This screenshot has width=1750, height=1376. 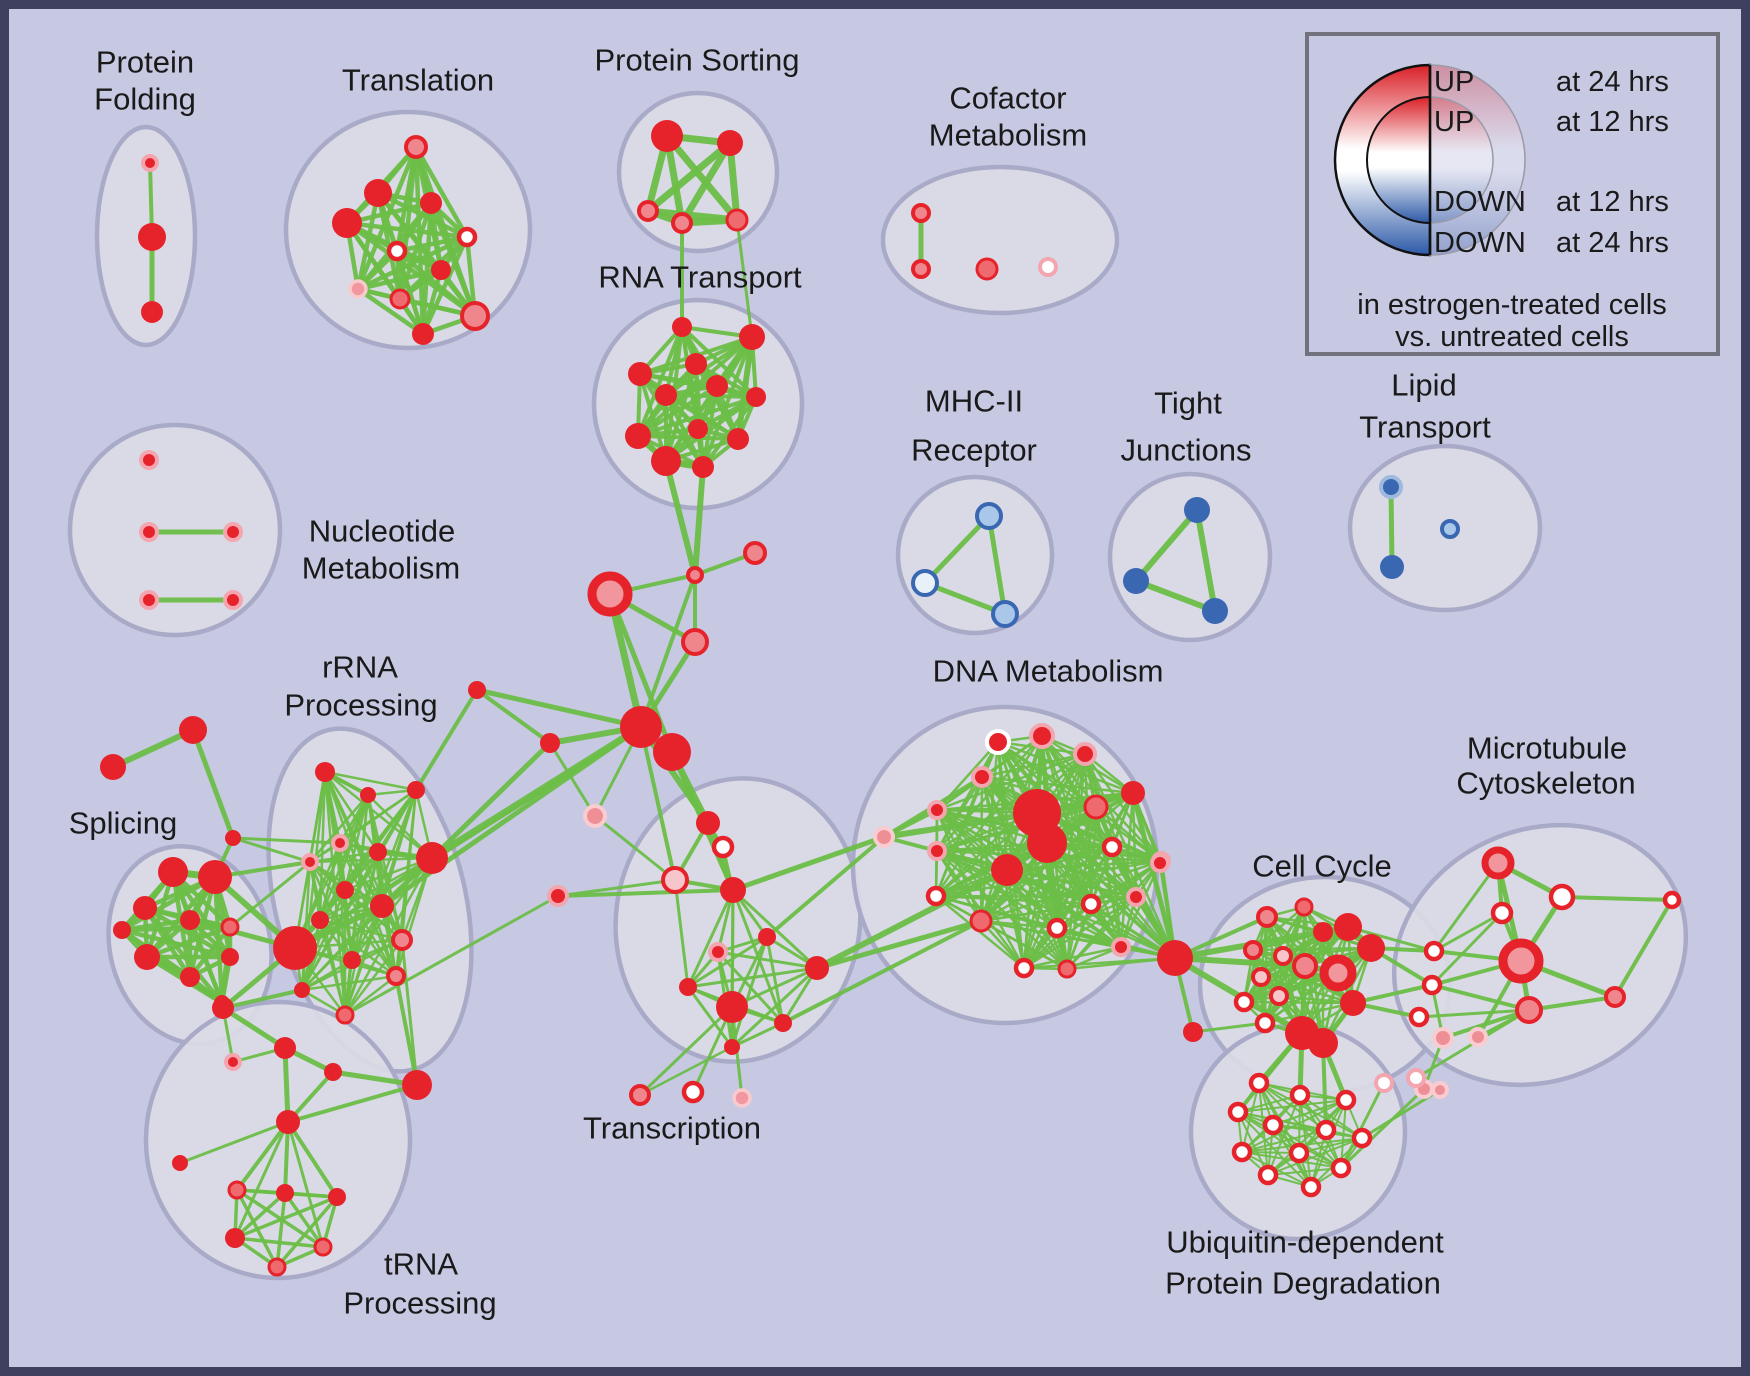 What do you see at coordinates (1461, 160) in the screenshot?
I see `legend-glyph-right-half` at bounding box center [1461, 160].